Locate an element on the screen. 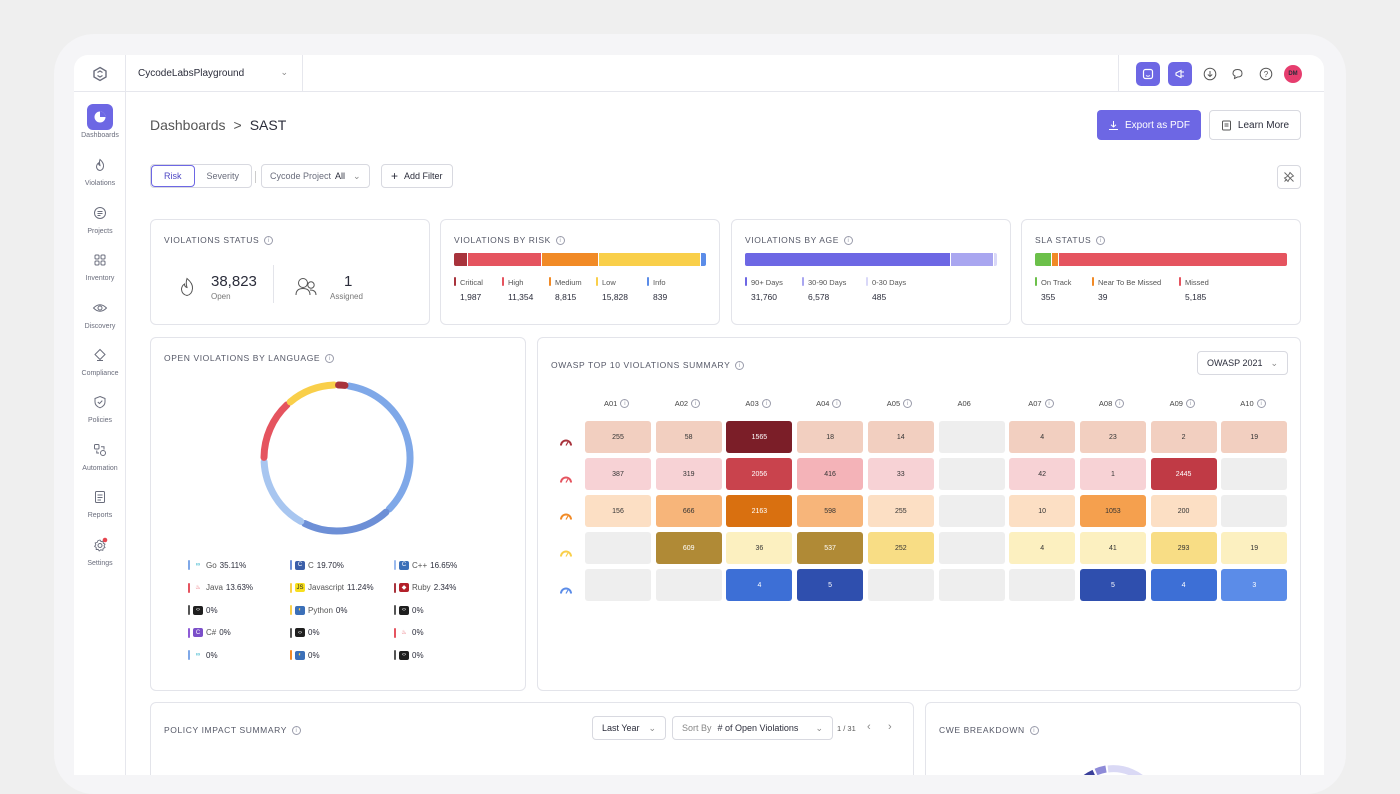 This screenshot has height=794, width=1400. heatmap-cell: 33 is located at coordinates (901, 474).